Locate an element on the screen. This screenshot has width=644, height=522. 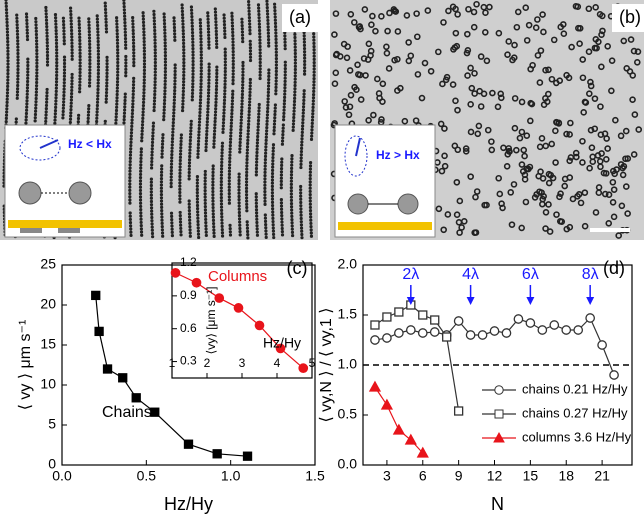
inset-a: Hz < Hx is located at coordinates (65, 181).